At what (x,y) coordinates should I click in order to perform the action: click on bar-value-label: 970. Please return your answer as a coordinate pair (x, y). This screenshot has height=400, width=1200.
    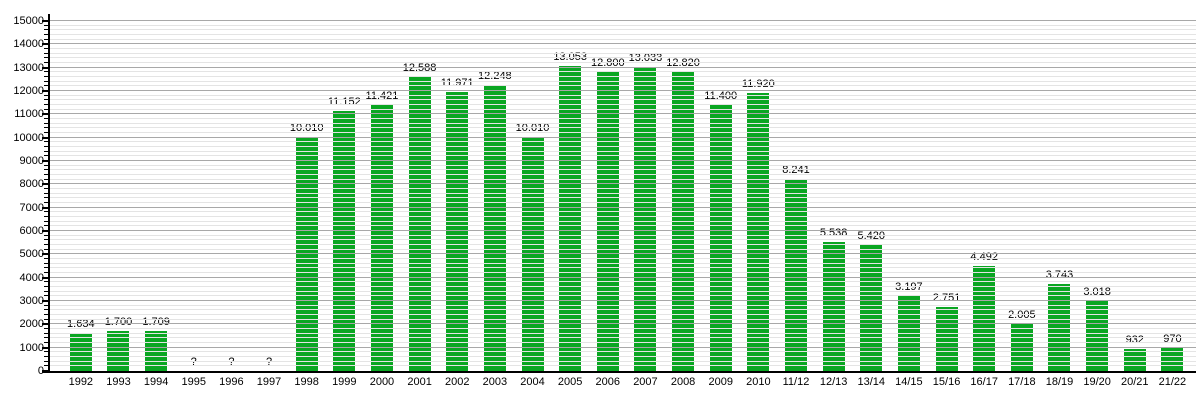
    Looking at the image, I should click on (1172, 339).